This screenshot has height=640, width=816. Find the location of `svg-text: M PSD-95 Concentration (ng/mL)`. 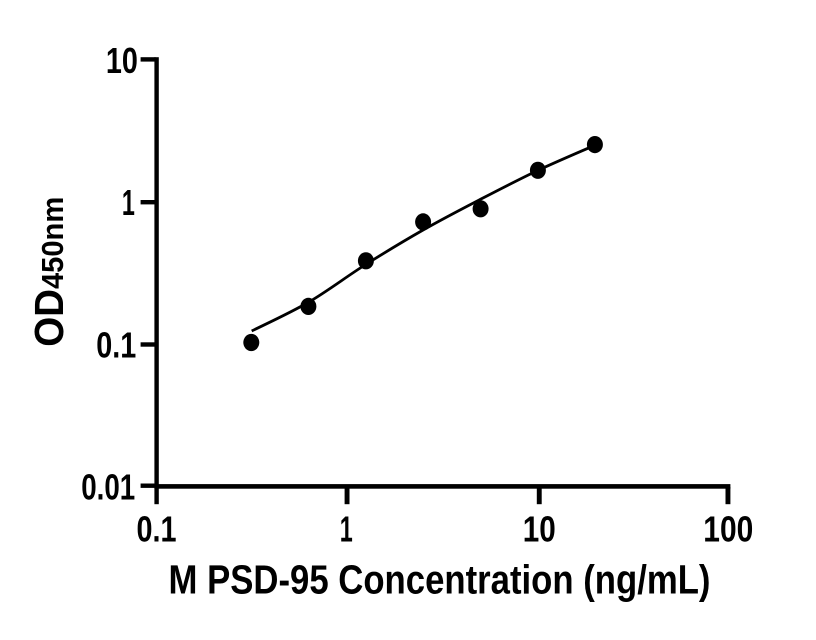

svg-text: M PSD-95 Concentration (ng/mL) is located at coordinates (440, 580).